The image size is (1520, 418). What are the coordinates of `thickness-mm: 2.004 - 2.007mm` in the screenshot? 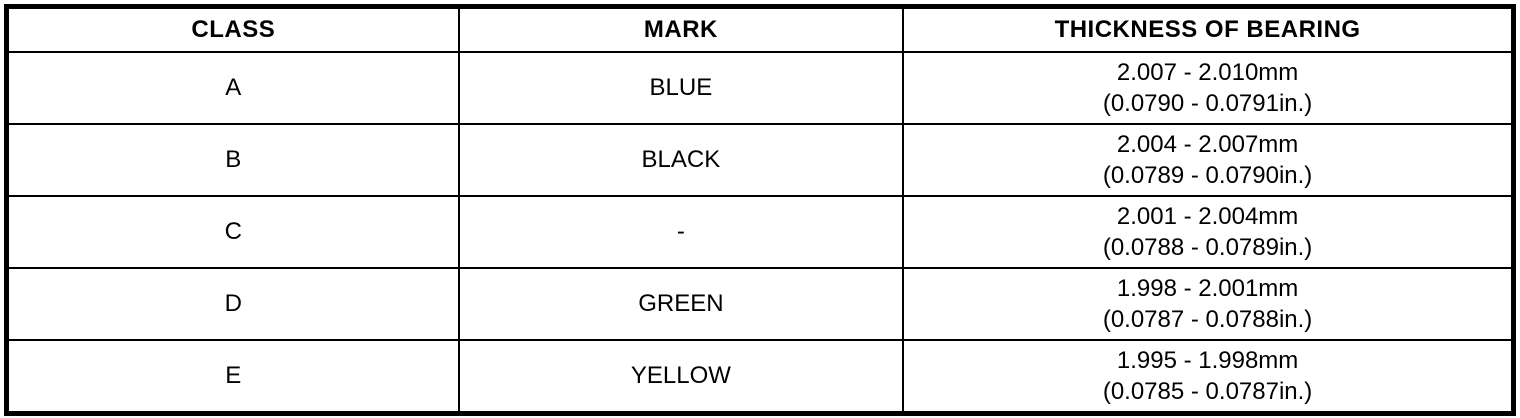 It's located at (1207, 144).